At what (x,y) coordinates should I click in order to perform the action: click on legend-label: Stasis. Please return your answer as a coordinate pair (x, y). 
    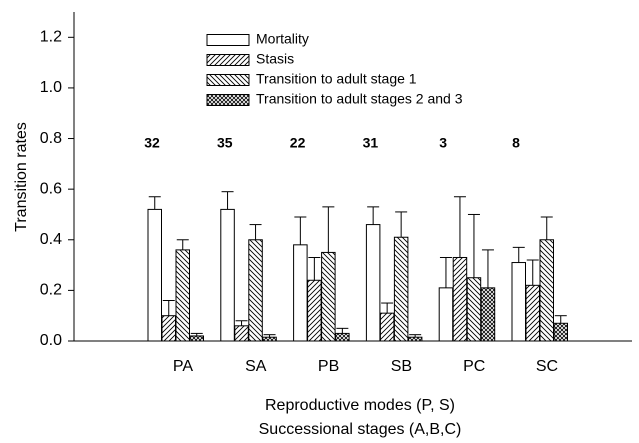
    Looking at the image, I should click on (275, 59).